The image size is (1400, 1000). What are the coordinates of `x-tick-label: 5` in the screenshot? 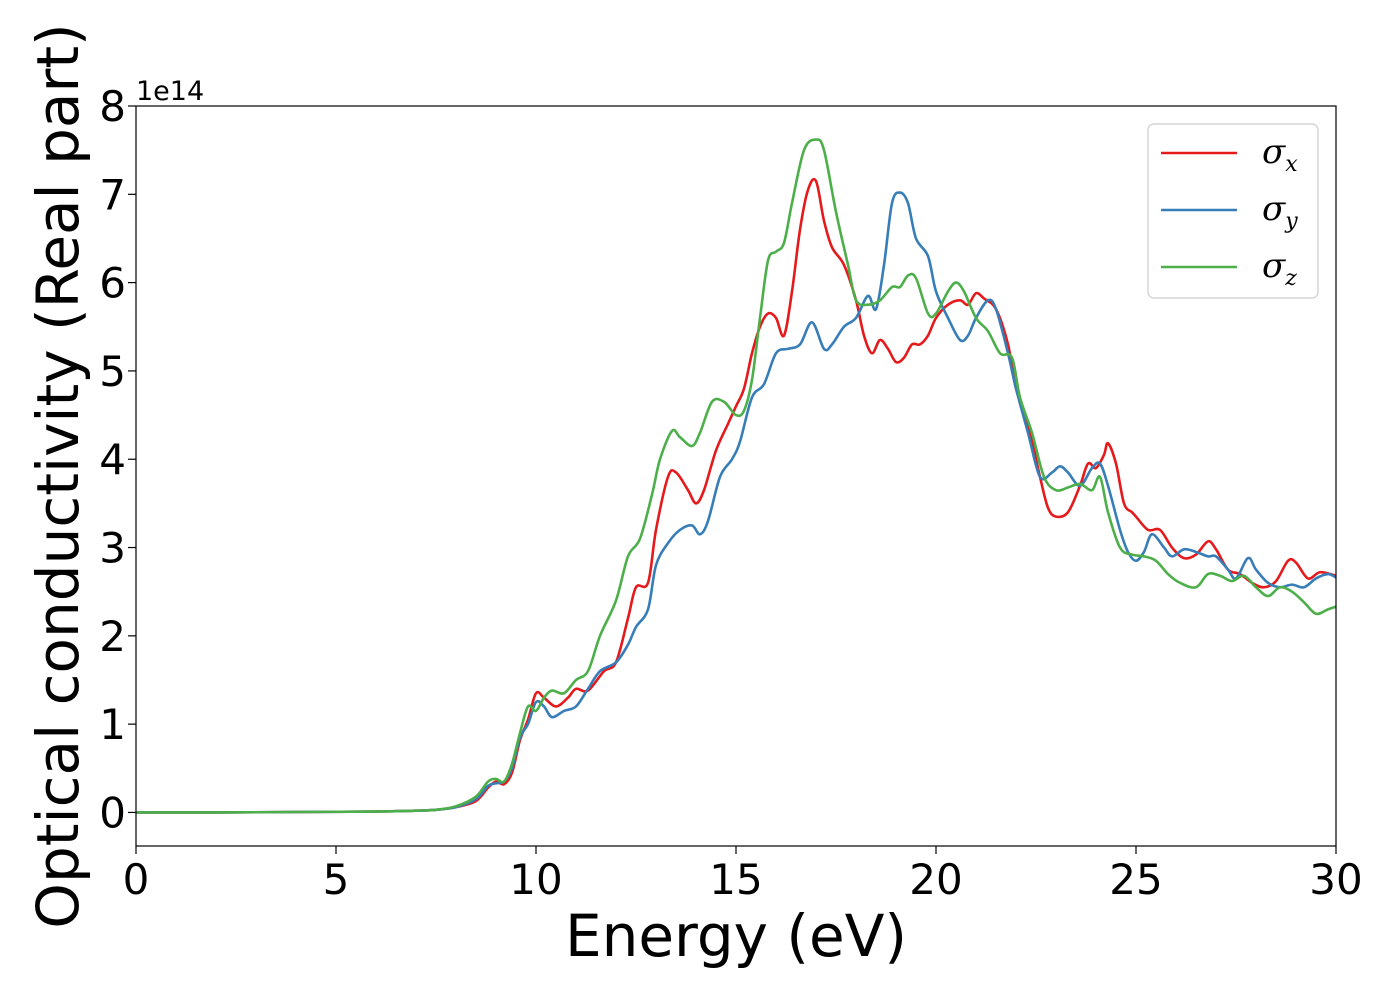 It's located at (336, 879).